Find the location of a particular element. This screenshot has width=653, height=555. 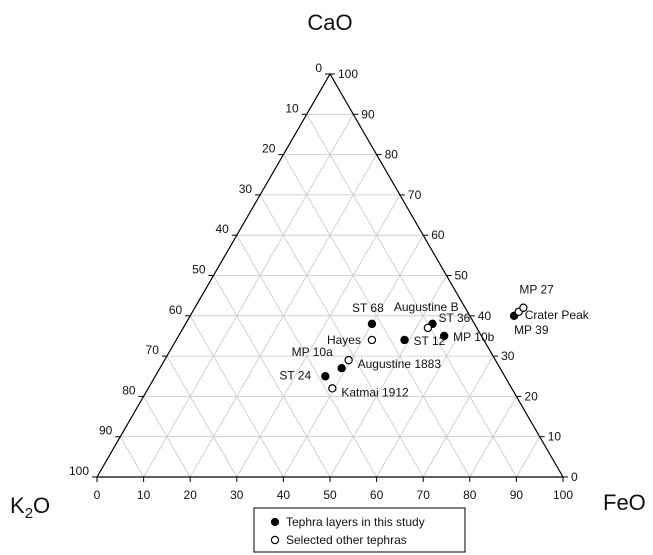

tick-label-bottom: 40 is located at coordinates (284, 495).